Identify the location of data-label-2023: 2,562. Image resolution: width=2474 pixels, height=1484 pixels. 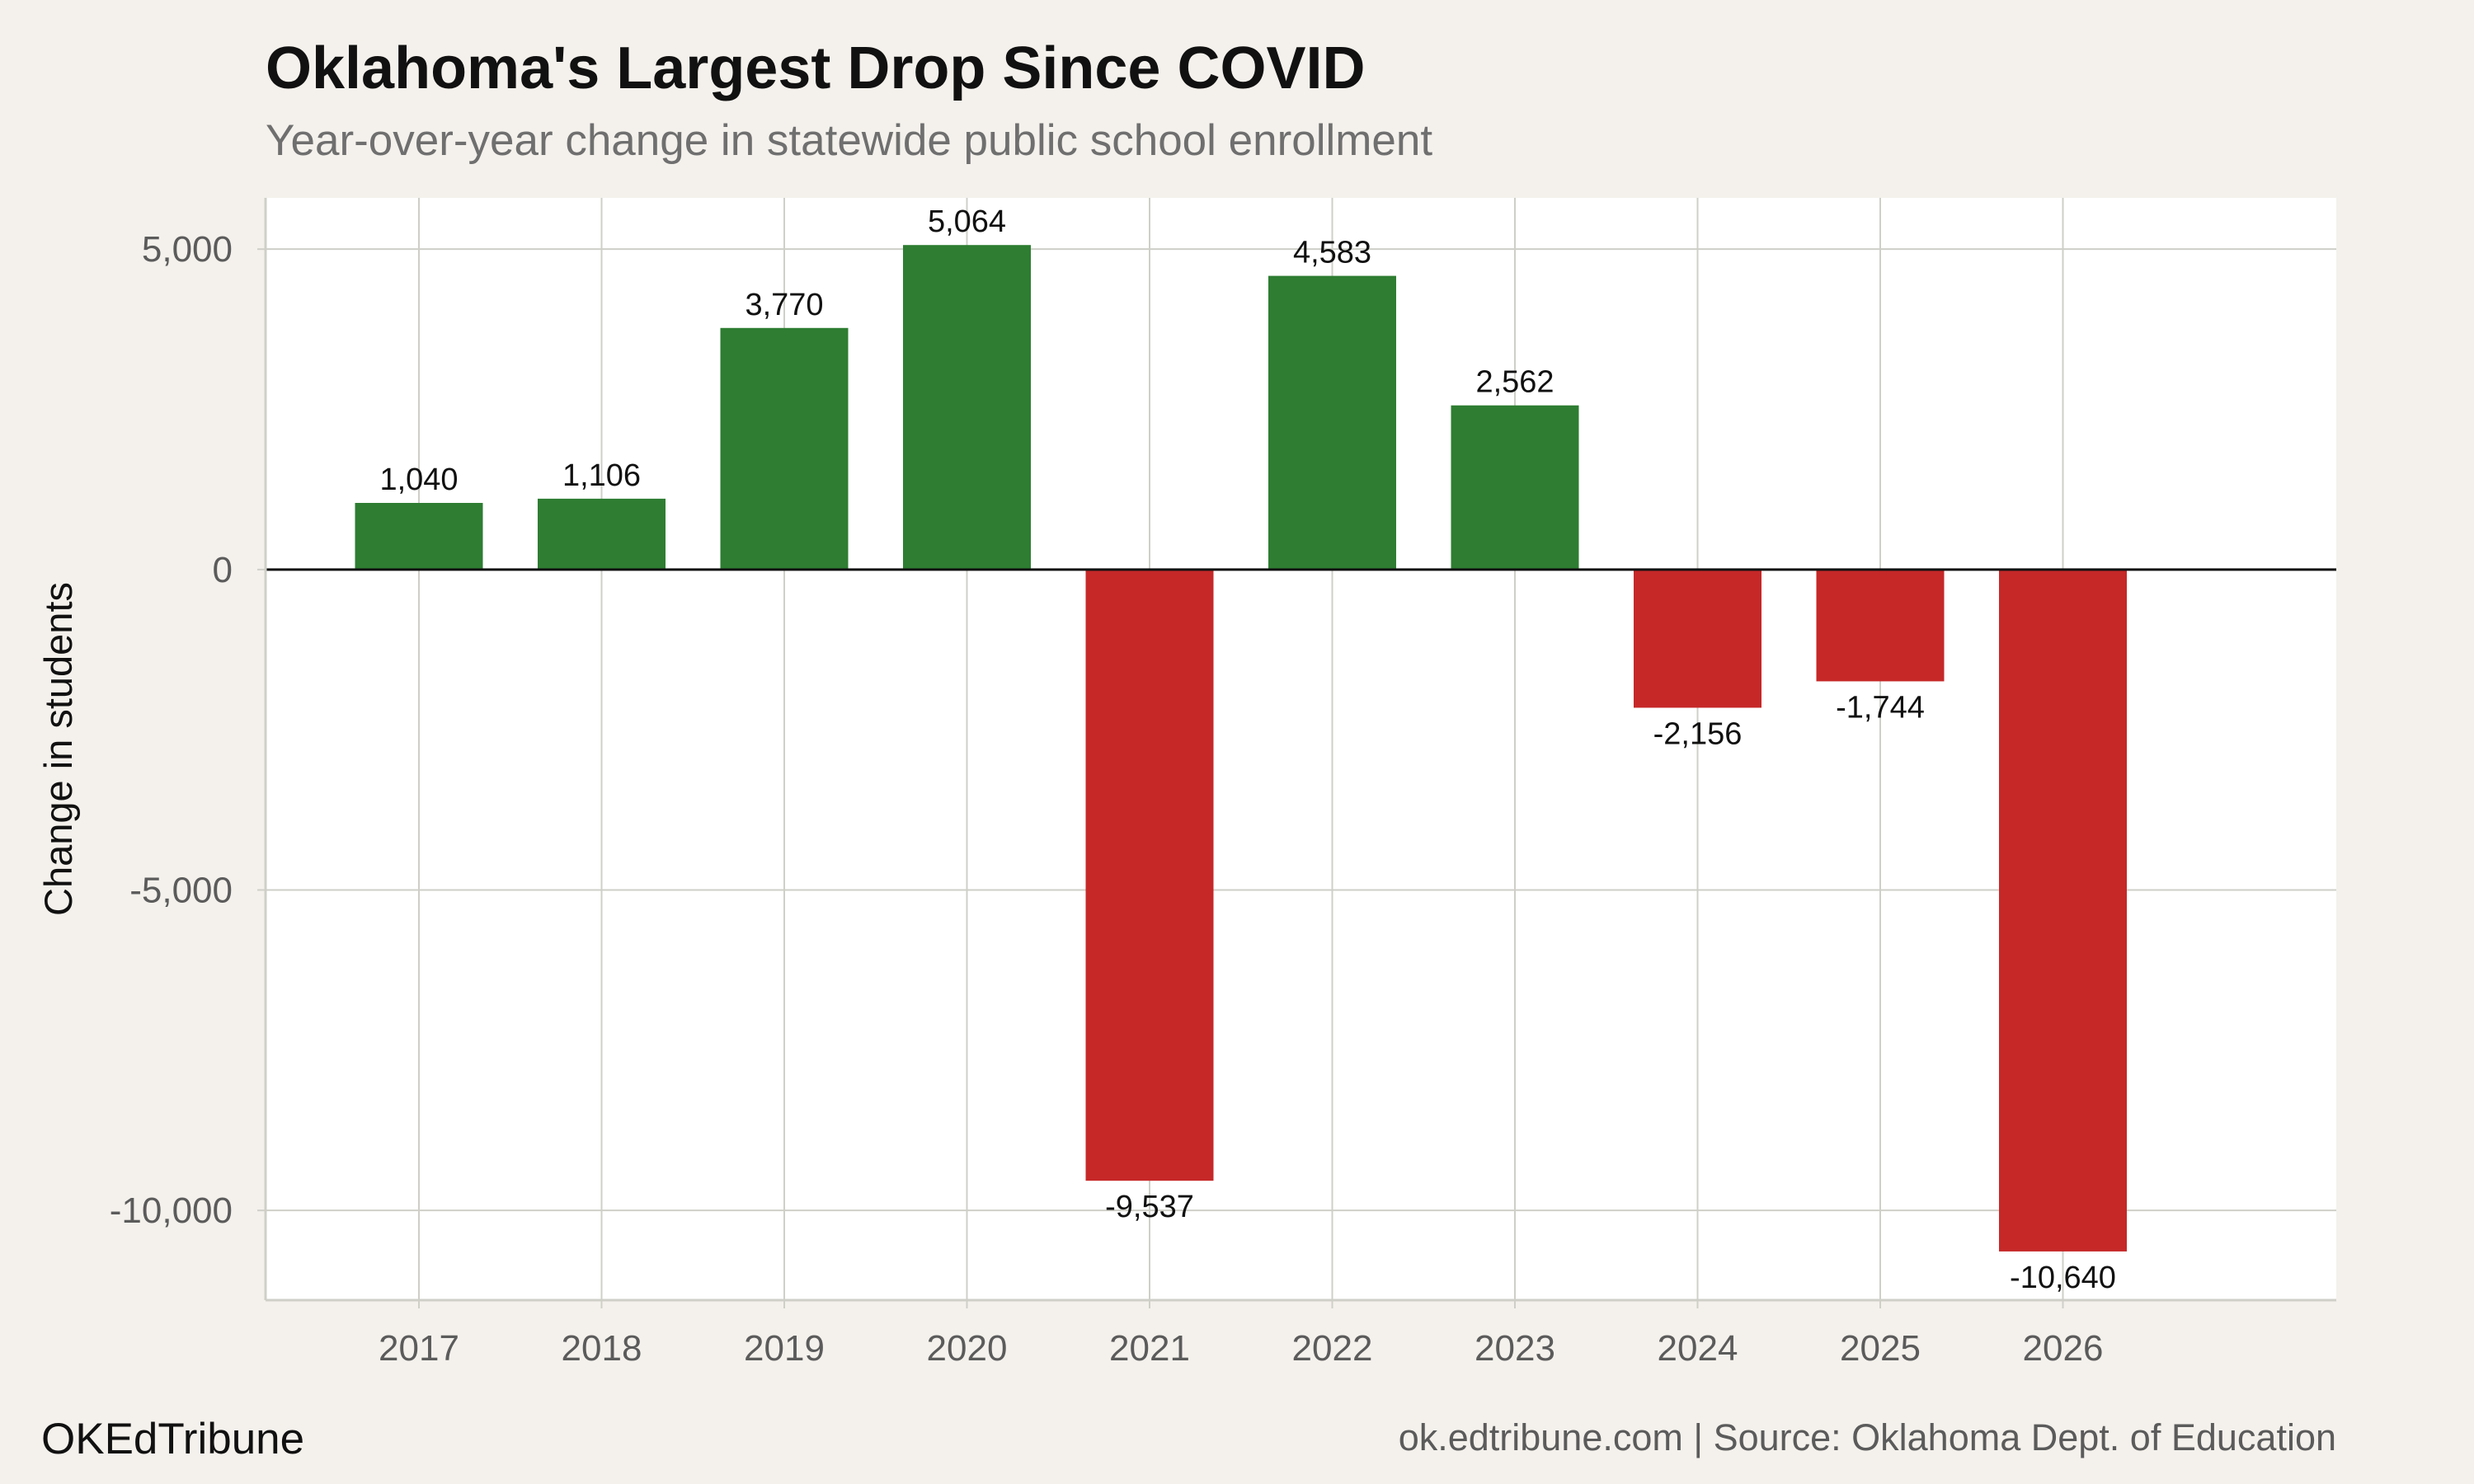
(1514, 382).